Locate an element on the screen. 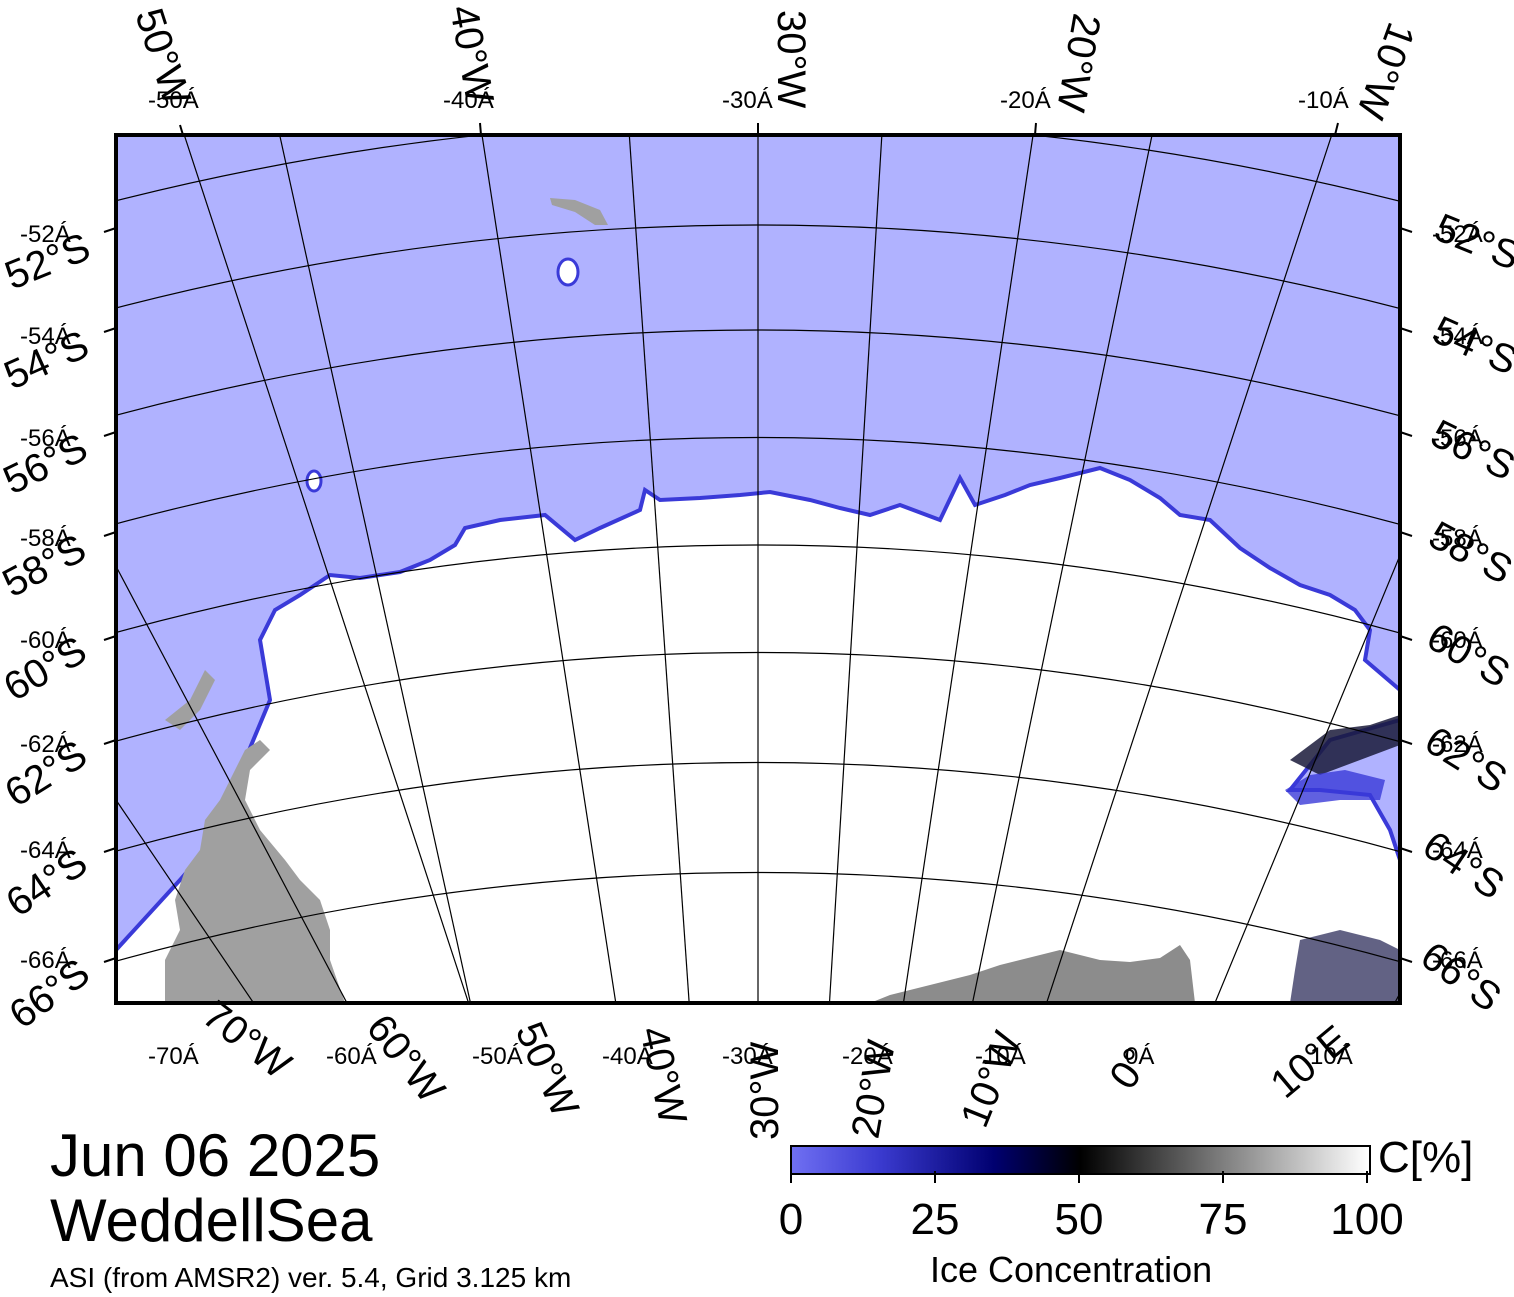  colorbar is located at coordinates (1080, 1160).